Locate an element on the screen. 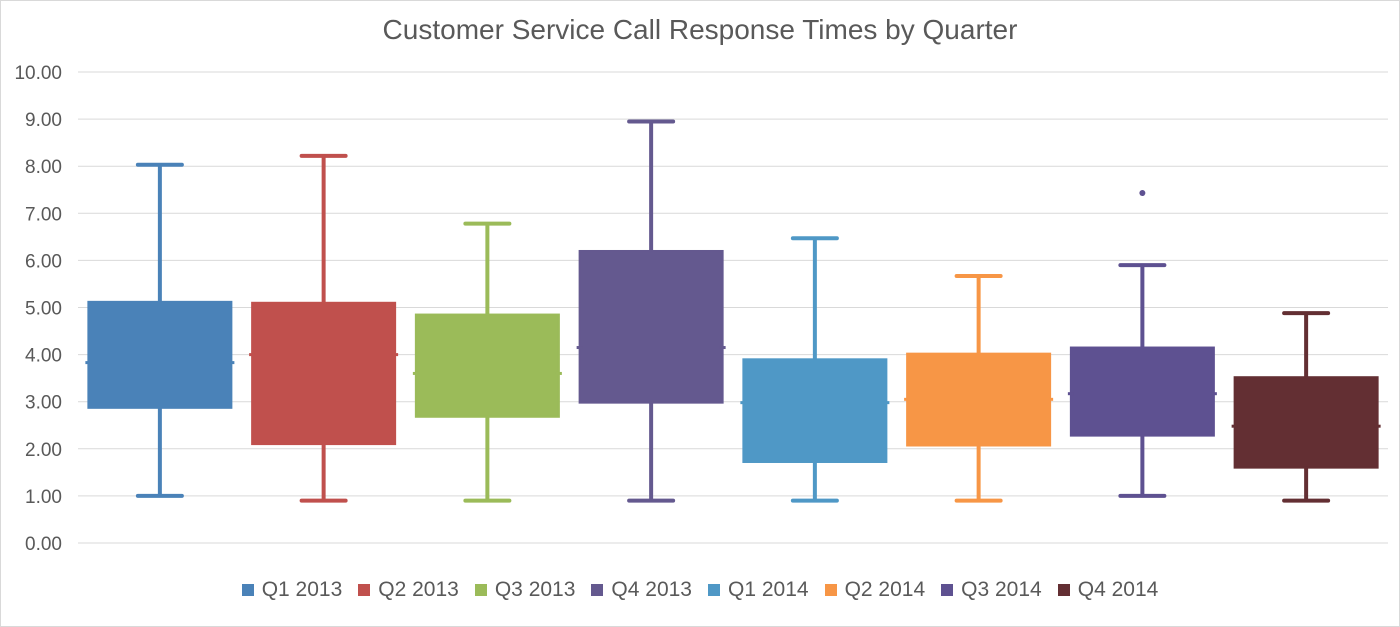 This screenshot has height=627, width=1400. y-tick-label: 0.00 is located at coordinates (43, 544).